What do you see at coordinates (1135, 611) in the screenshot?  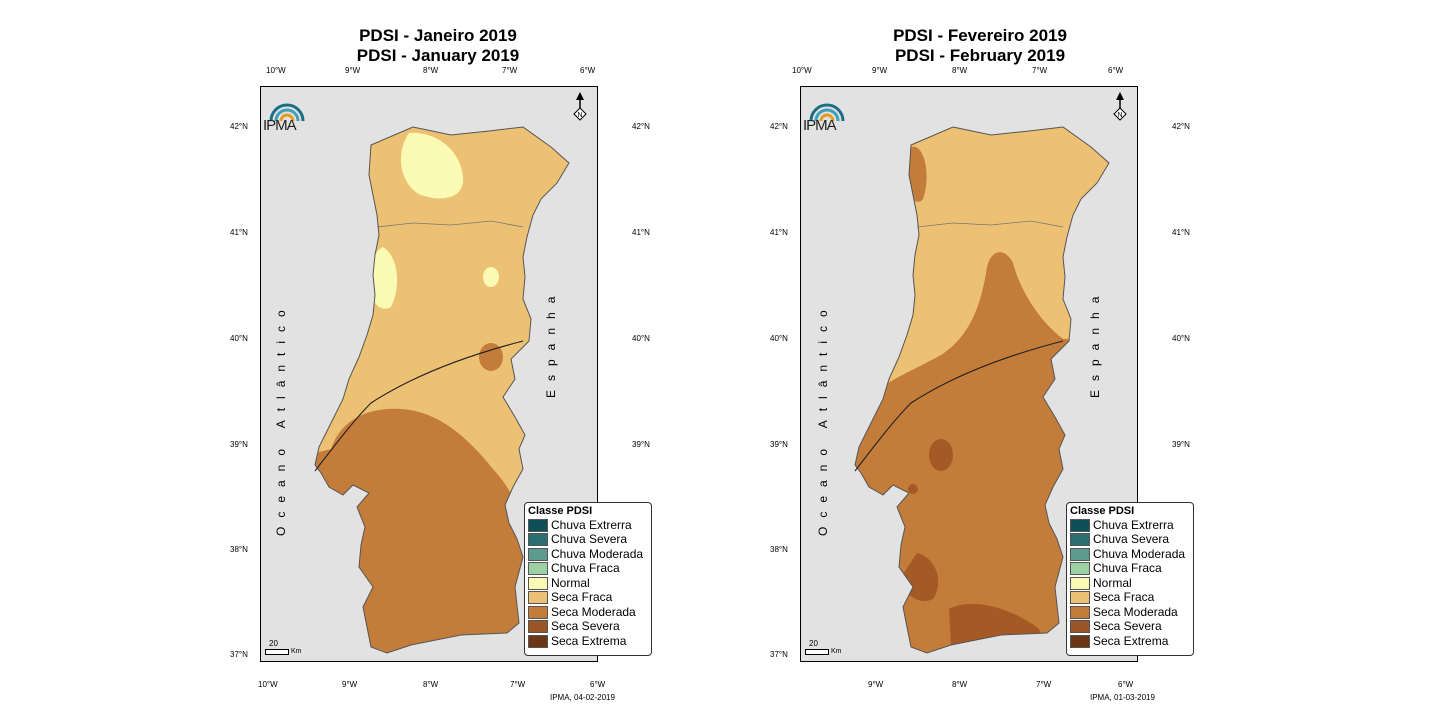 I see `legend-label: Seca Moderada` at bounding box center [1135, 611].